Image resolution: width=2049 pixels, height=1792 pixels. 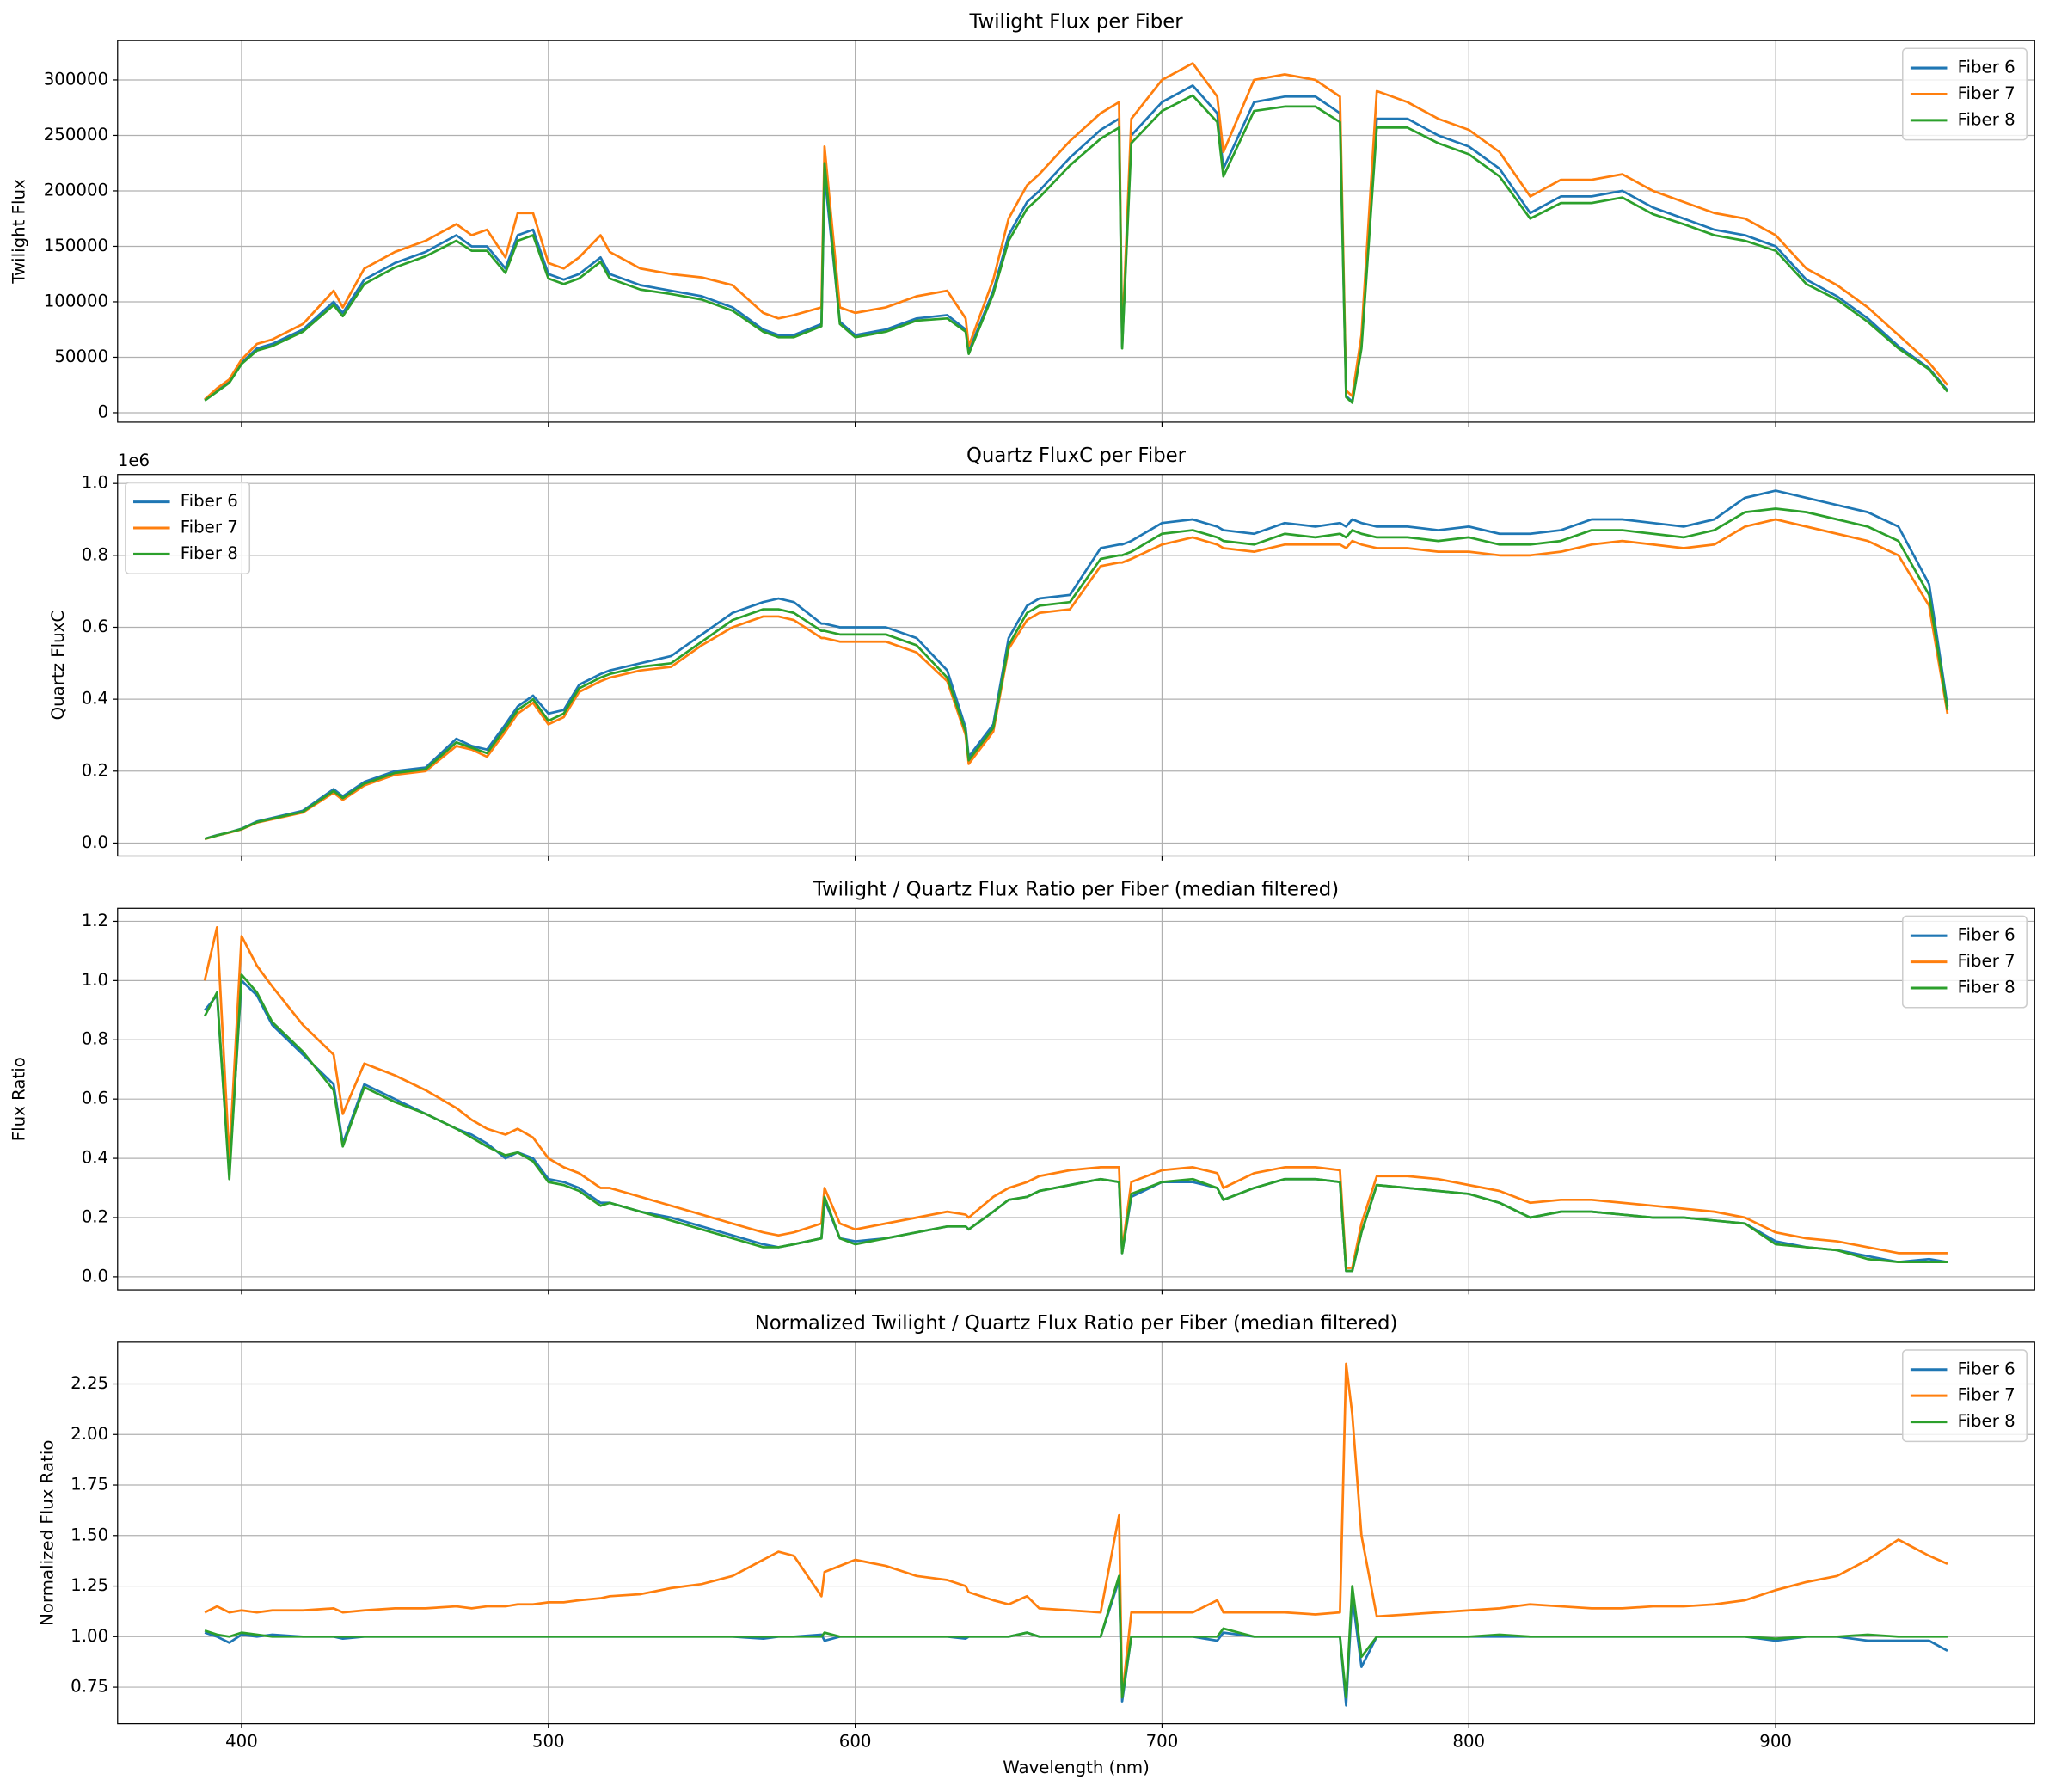 I want to click on y-tick-label: 1.50, so click(x=90, y=1534).